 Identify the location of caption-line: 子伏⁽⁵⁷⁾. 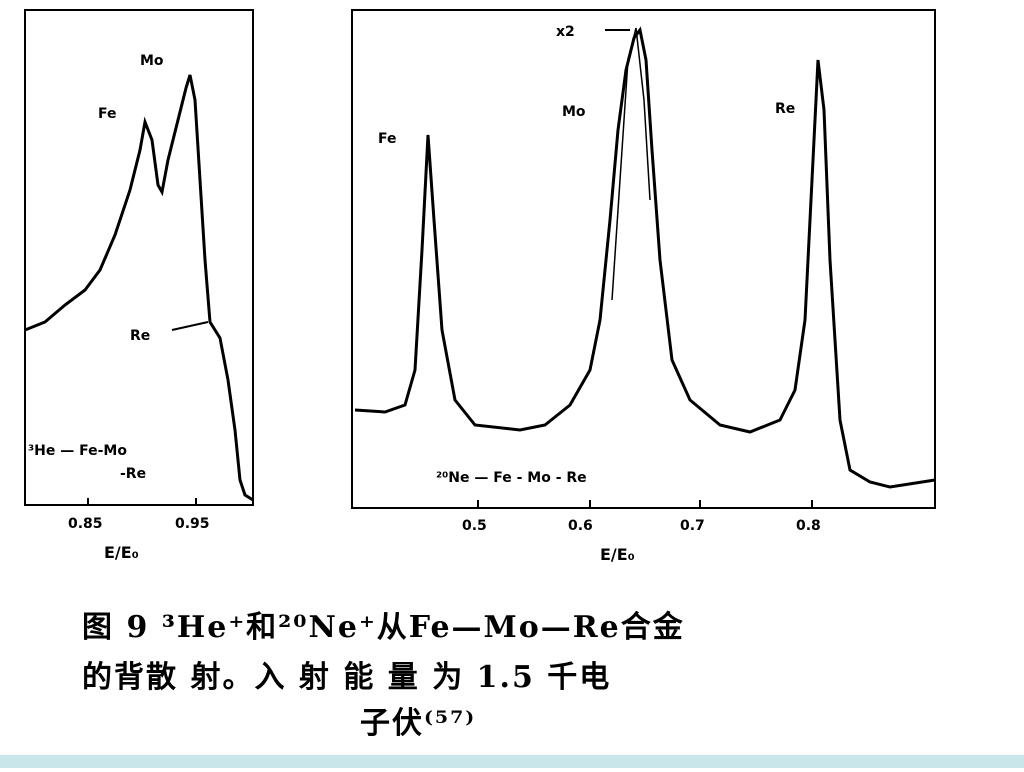
(418, 723).